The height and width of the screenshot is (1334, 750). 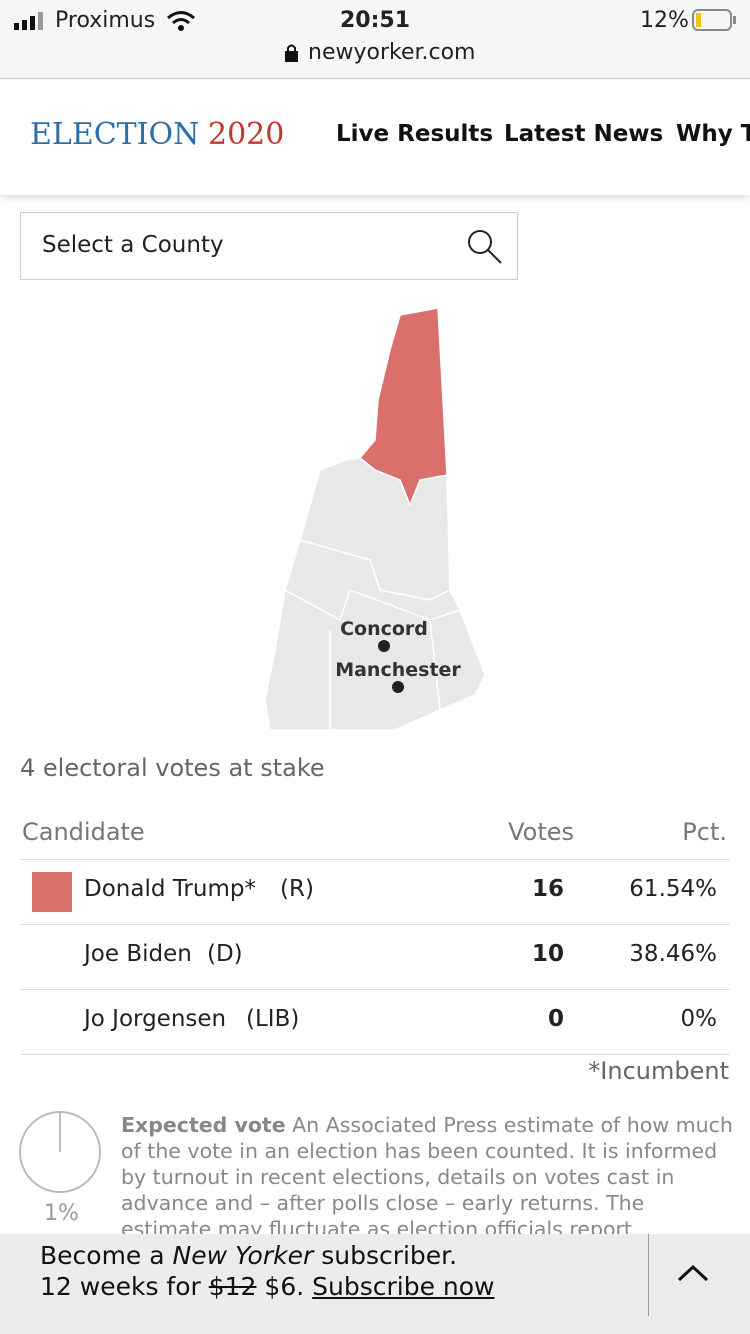 I want to click on pct: 0%, so click(x=699, y=1019).